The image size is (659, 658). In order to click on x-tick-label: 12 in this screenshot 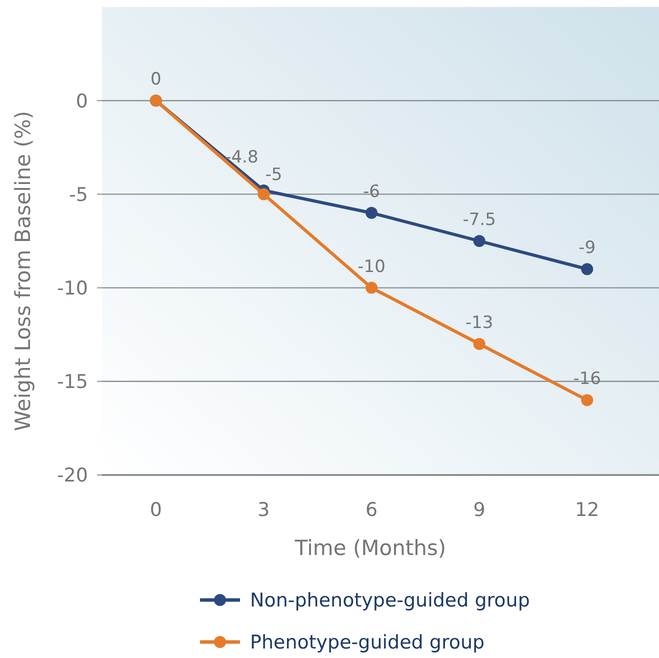, I will do `click(587, 510)`.